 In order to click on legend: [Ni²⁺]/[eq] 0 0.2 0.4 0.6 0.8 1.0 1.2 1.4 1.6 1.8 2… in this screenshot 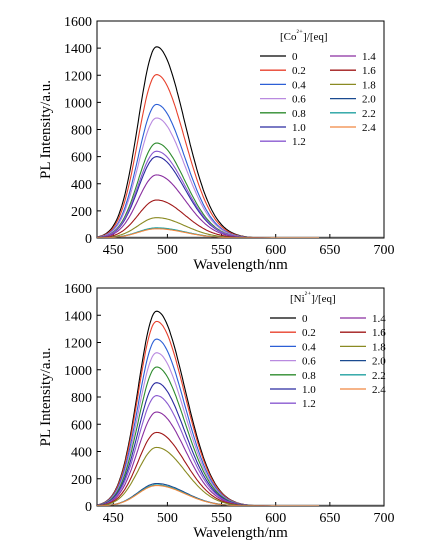, I will do `click(328, 350)`.